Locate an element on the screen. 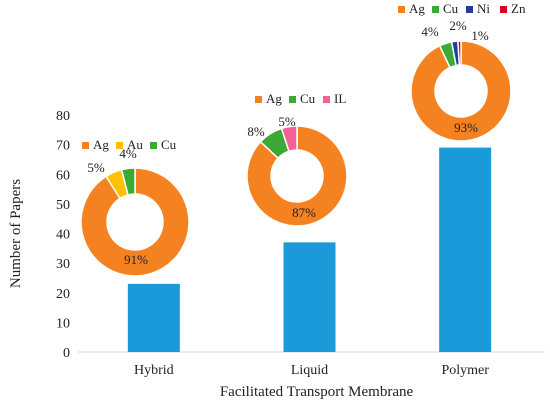  y-tick-label: 20 is located at coordinates (63, 294).